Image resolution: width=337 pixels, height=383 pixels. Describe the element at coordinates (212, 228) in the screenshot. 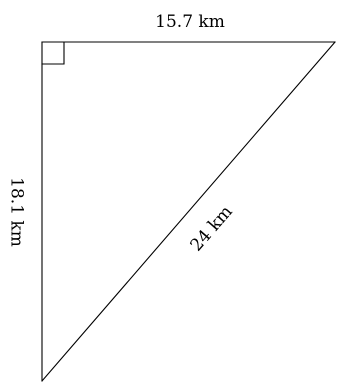

I see `hypotenuse-label: 24 km` at that location.